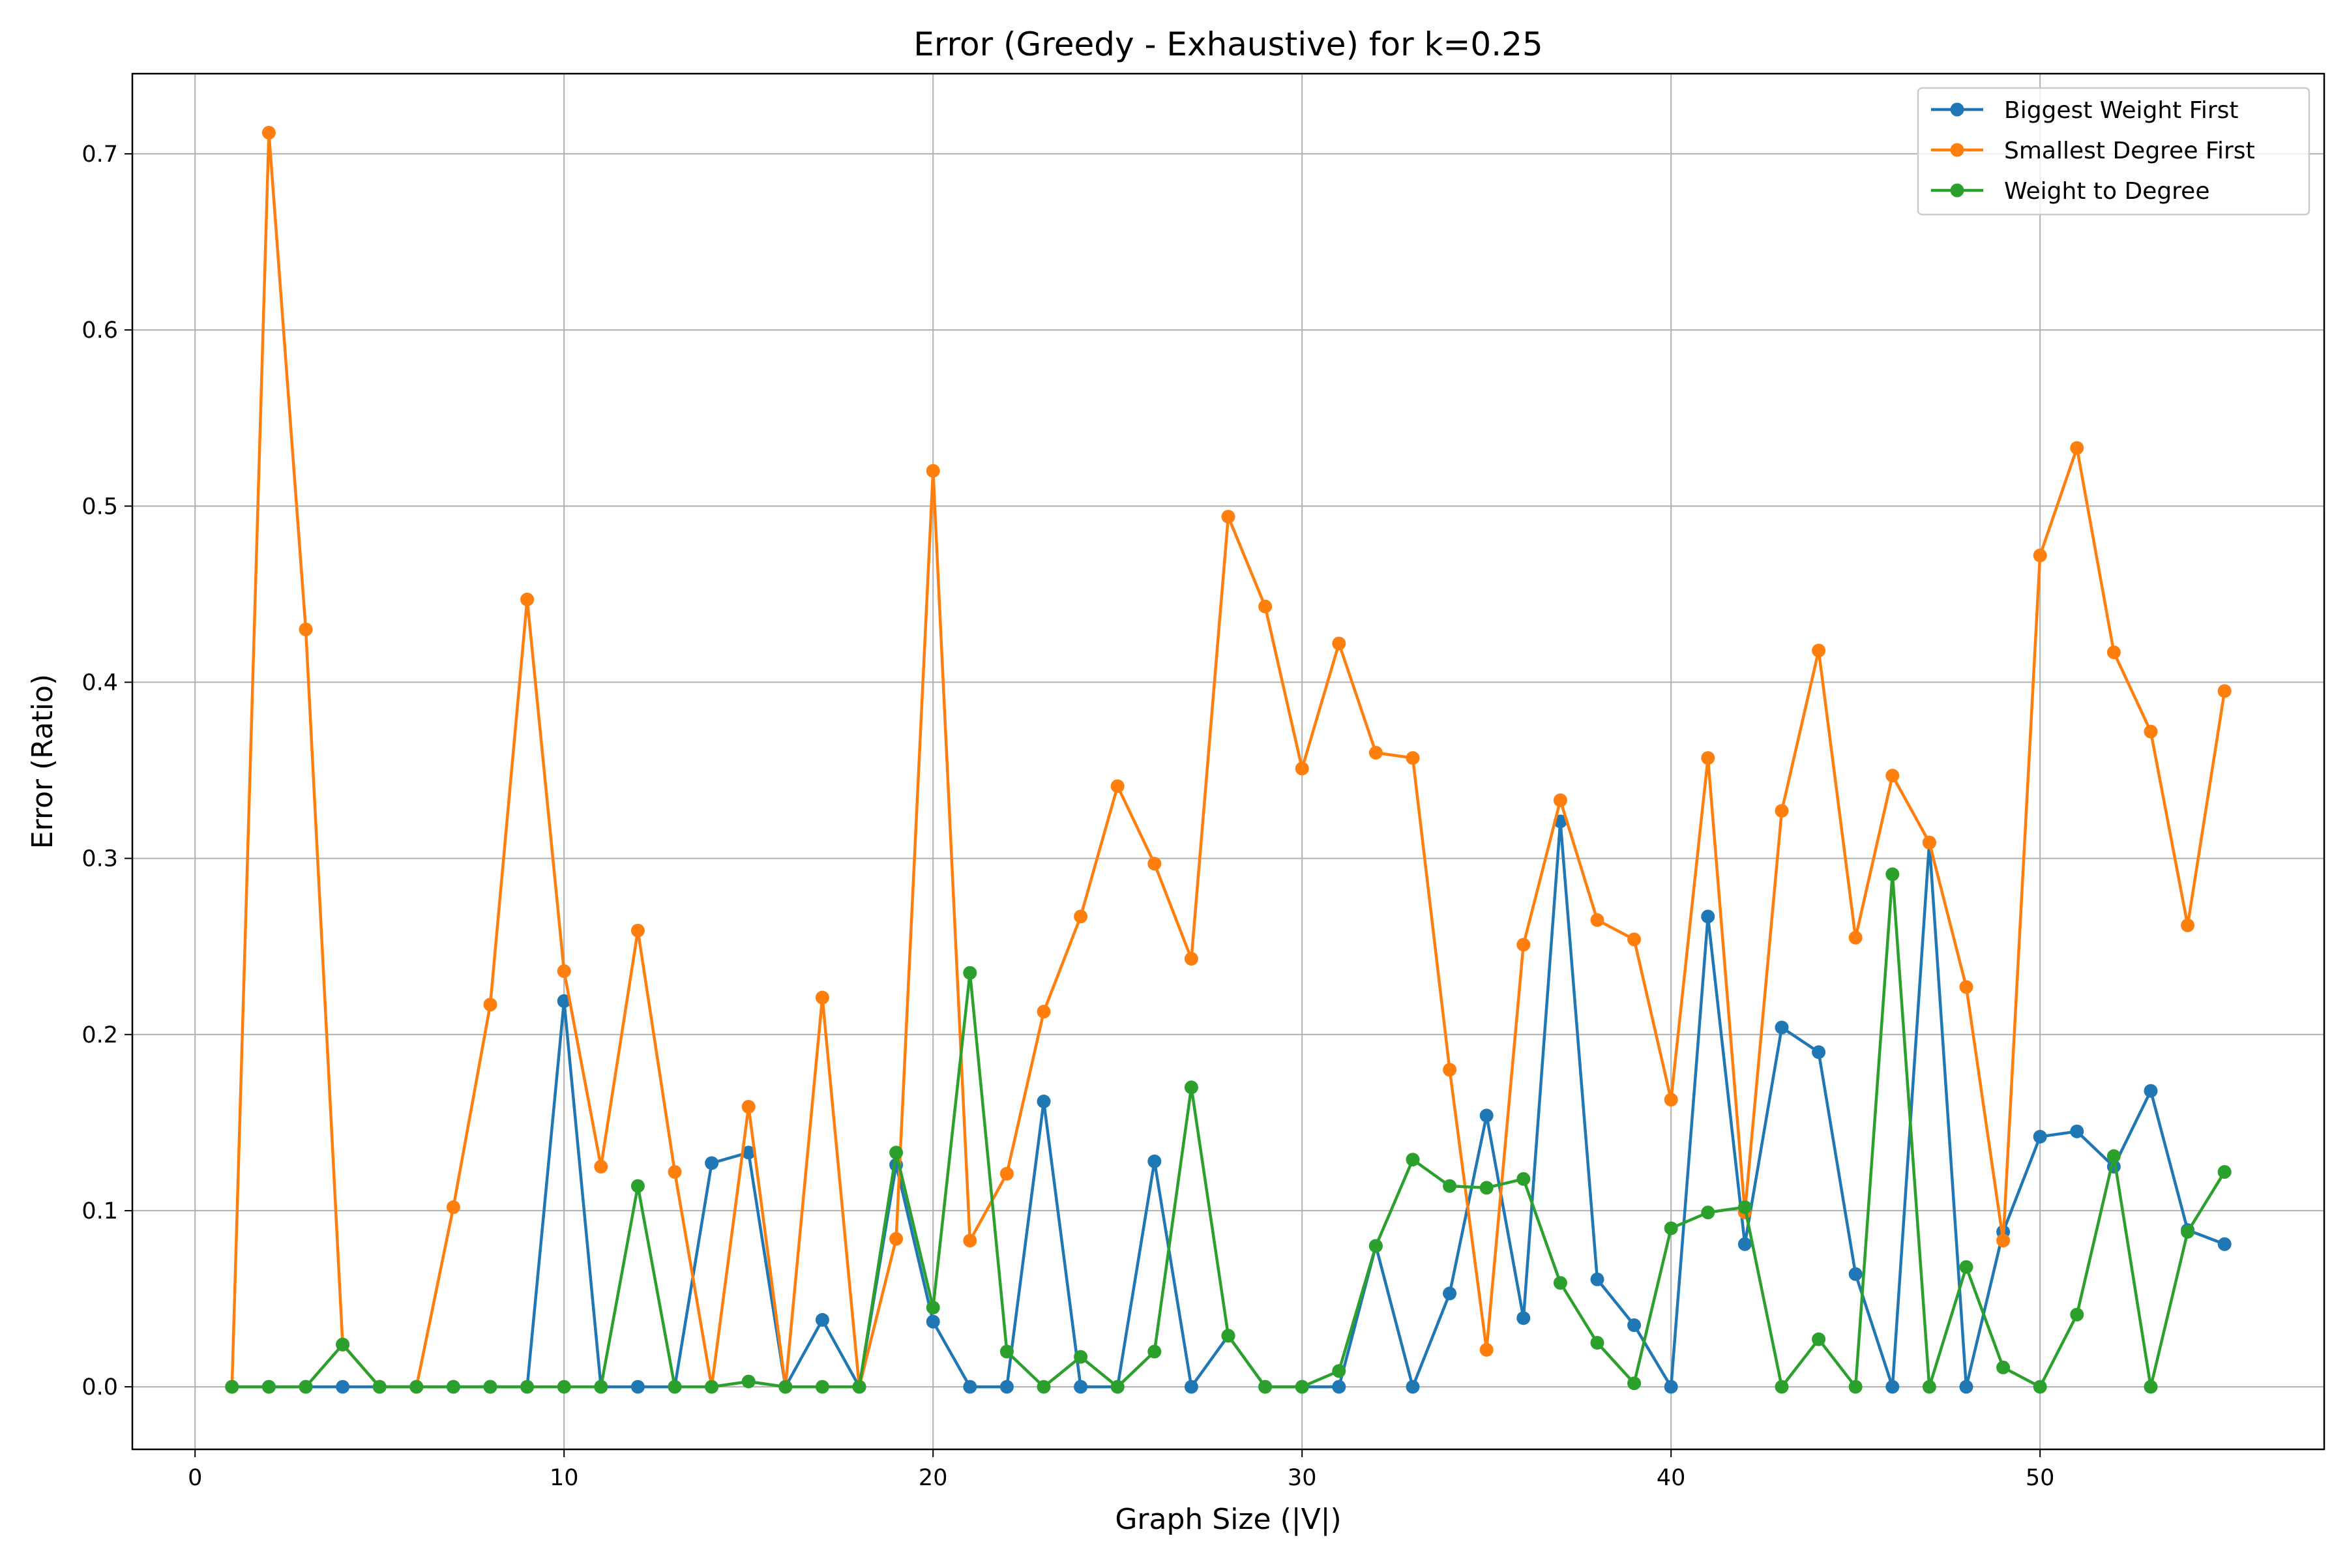 This screenshot has width=2347, height=1568. Describe the element at coordinates (195, 1478) in the screenshot. I see `x-tick-label: 0` at that location.